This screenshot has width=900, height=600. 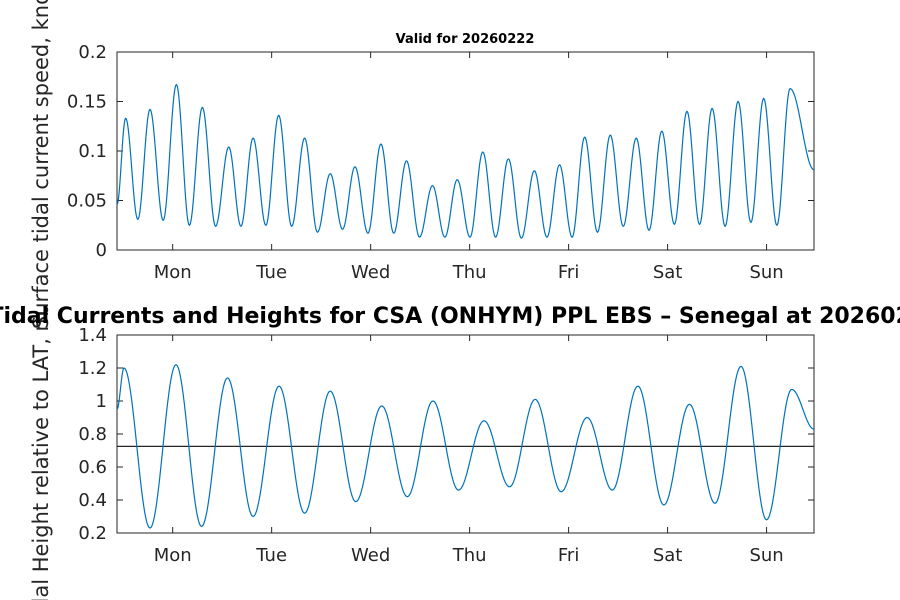 What do you see at coordinates (87, 102) in the screenshot?
I see `current-speed-y-tick-label: 0.15` at bounding box center [87, 102].